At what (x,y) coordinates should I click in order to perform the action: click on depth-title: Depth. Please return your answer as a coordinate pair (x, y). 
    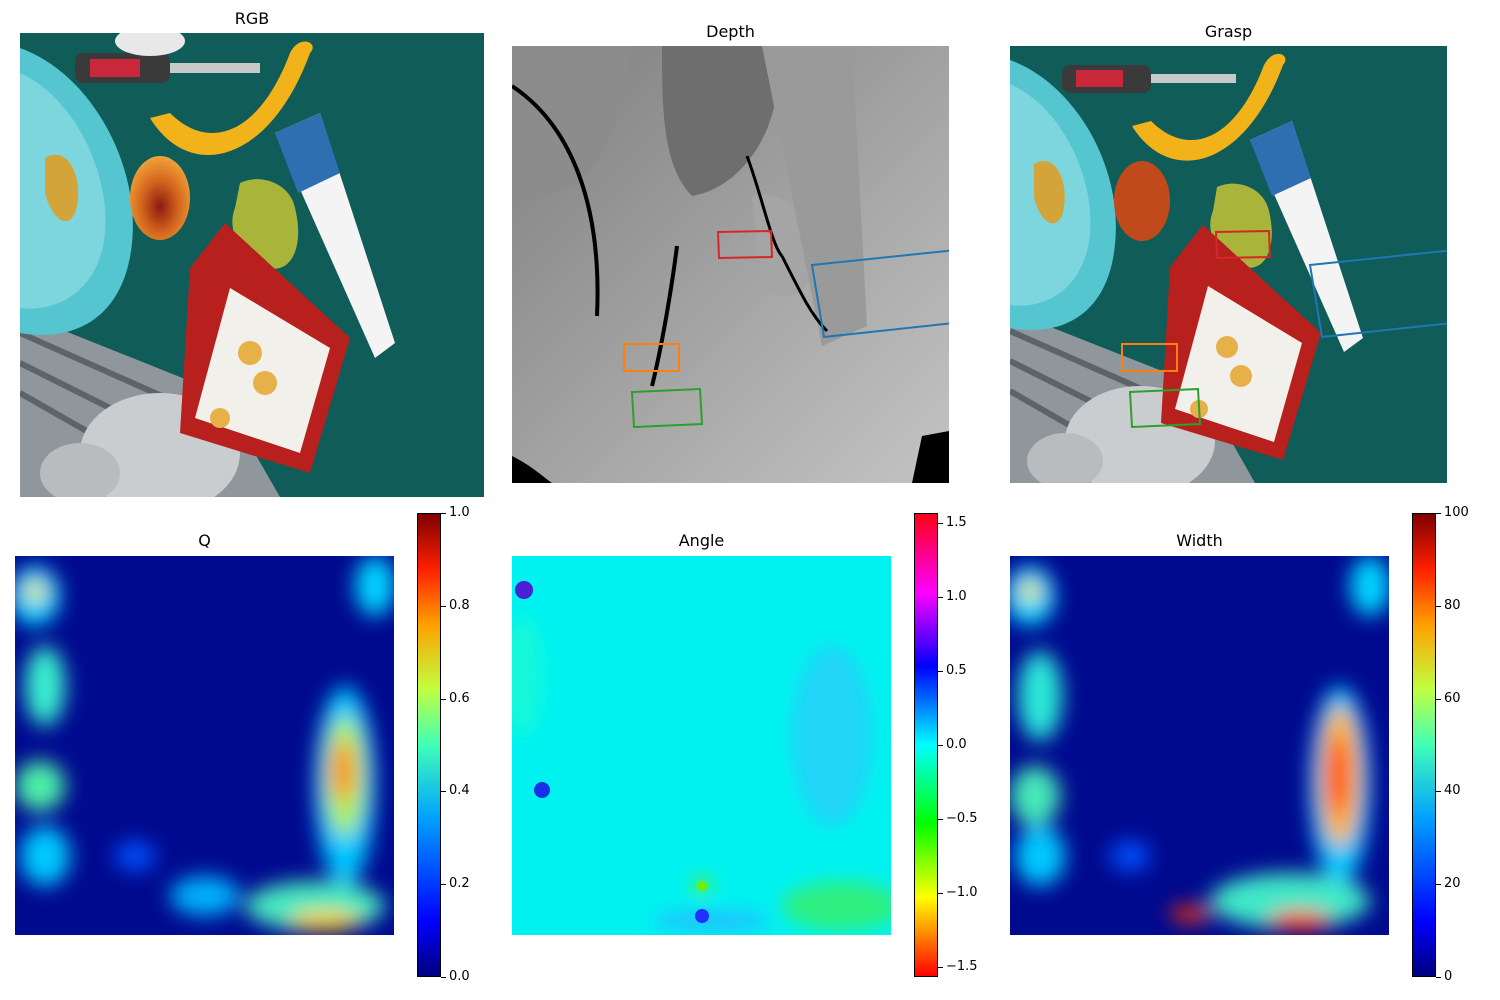
    Looking at the image, I should click on (730, 31).